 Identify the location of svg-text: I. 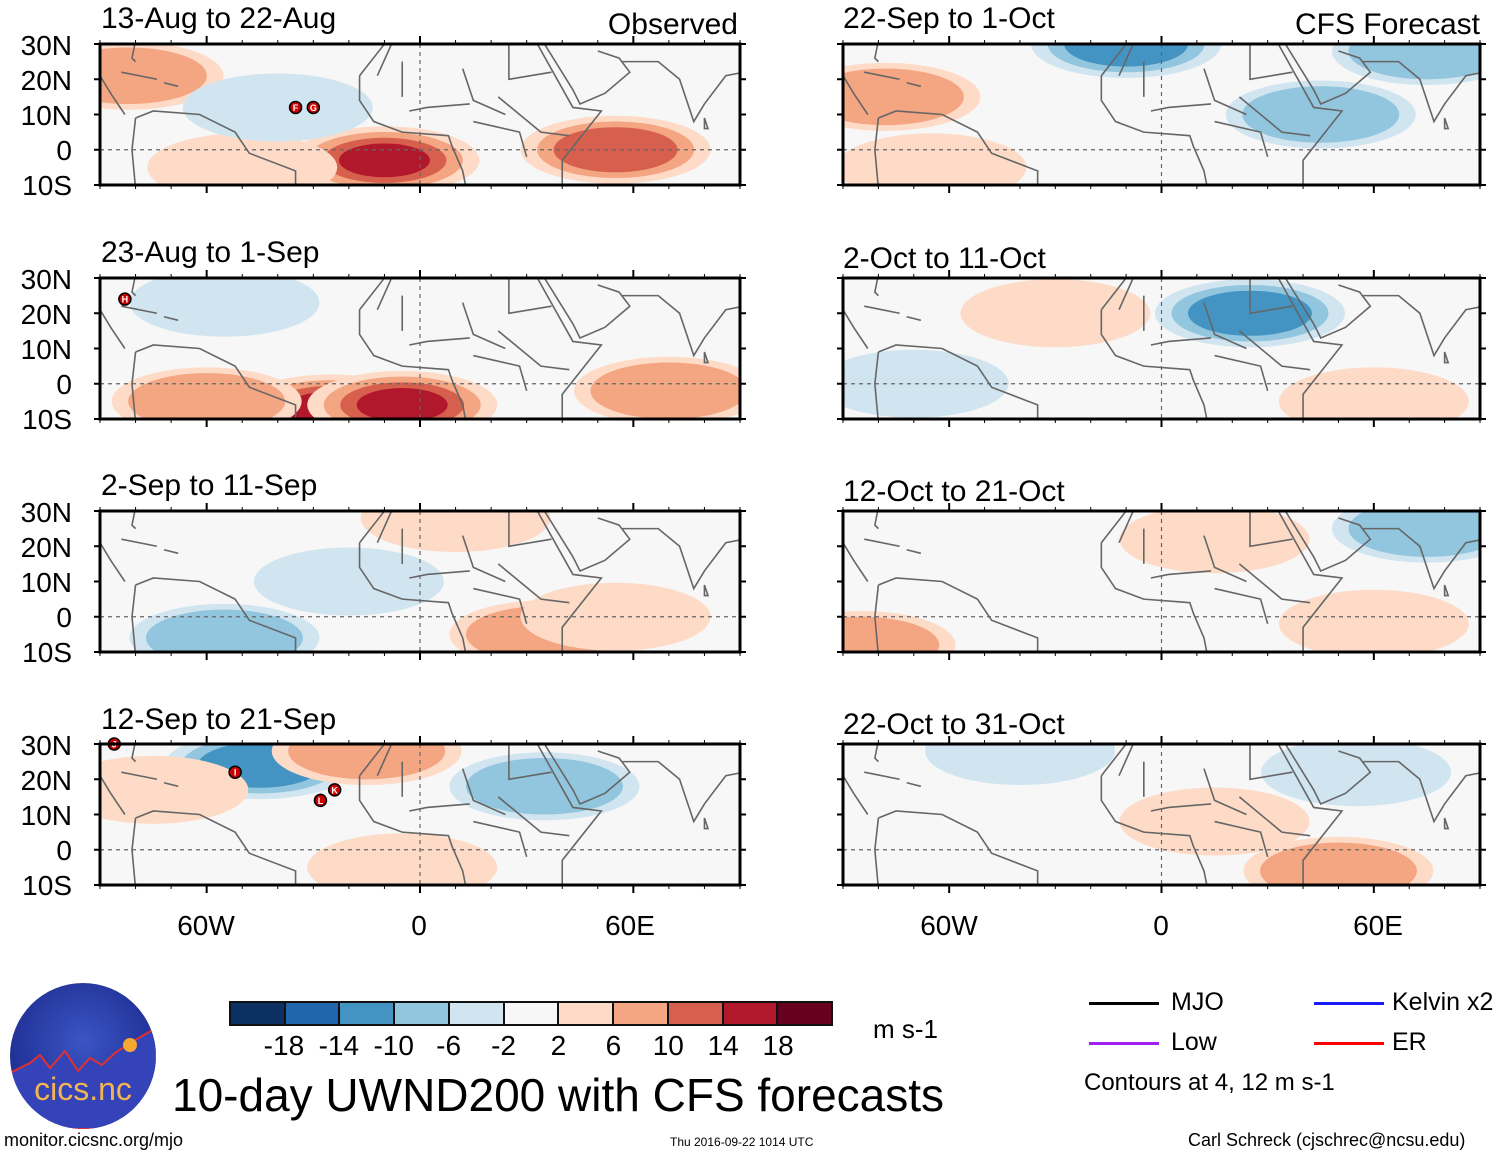
(235, 773).